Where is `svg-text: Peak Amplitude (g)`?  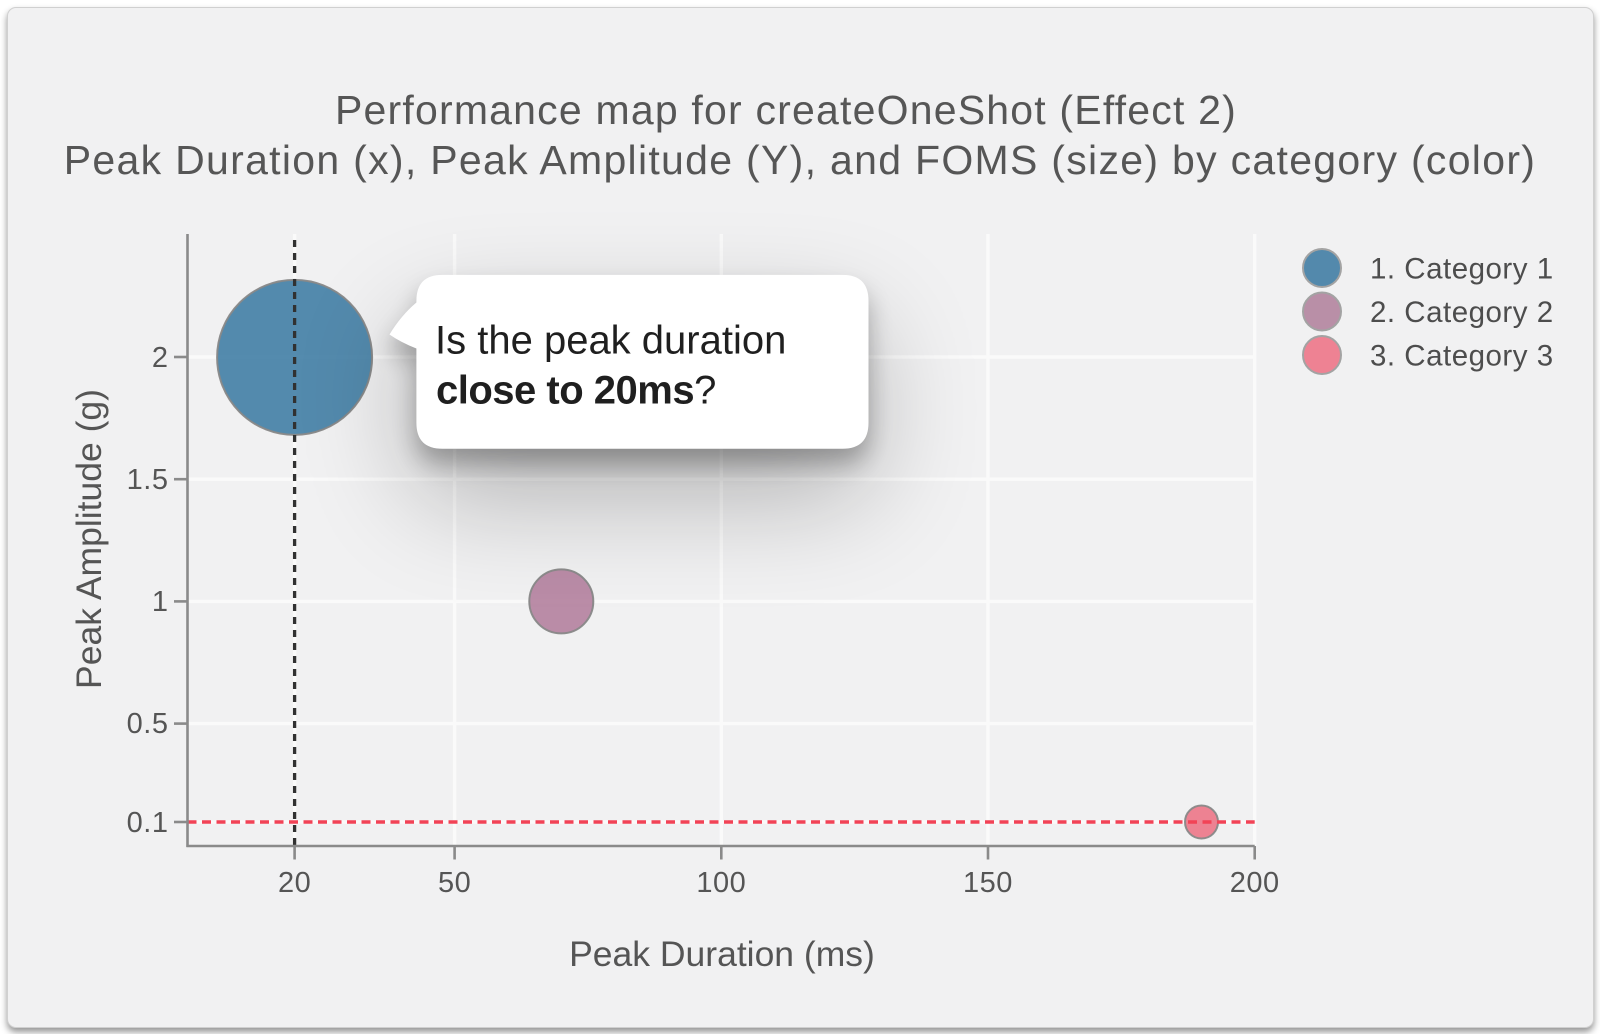
svg-text: Peak Amplitude (g) is located at coordinates (89, 539).